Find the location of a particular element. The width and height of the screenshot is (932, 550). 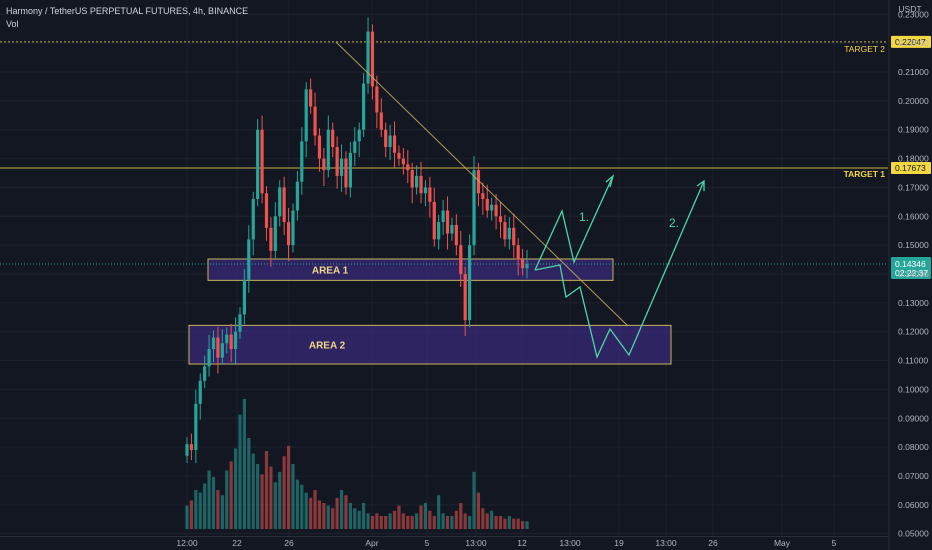

current-price-label: 0.14346 is located at coordinates (910, 264).